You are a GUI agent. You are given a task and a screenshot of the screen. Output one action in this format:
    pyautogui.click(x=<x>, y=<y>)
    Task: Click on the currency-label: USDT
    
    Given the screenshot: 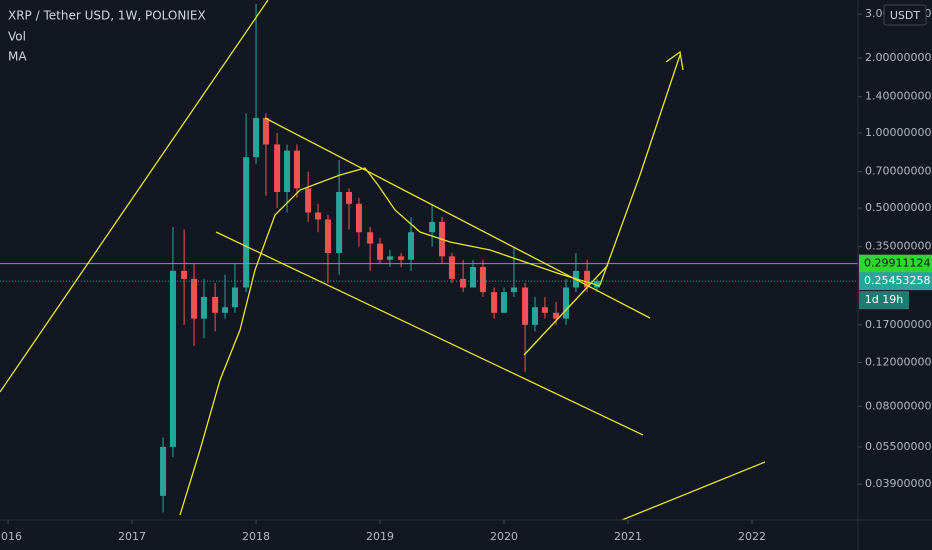 What is the action you would take?
    pyautogui.click(x=905, y=15)
    